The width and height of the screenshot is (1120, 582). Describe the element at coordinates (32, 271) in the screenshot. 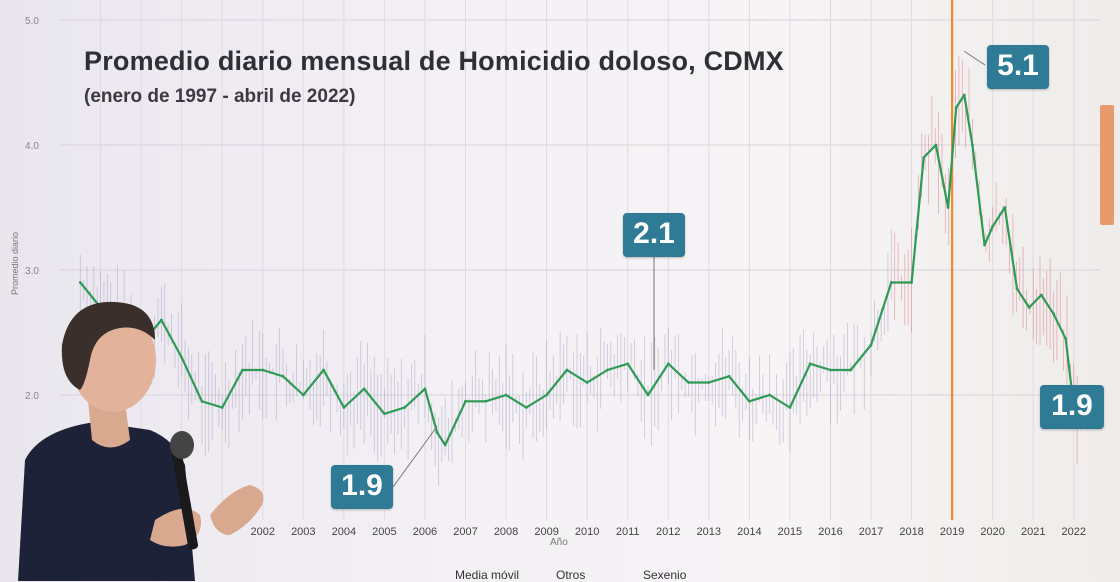

I see `y-tick-label: 3.0` at that location.